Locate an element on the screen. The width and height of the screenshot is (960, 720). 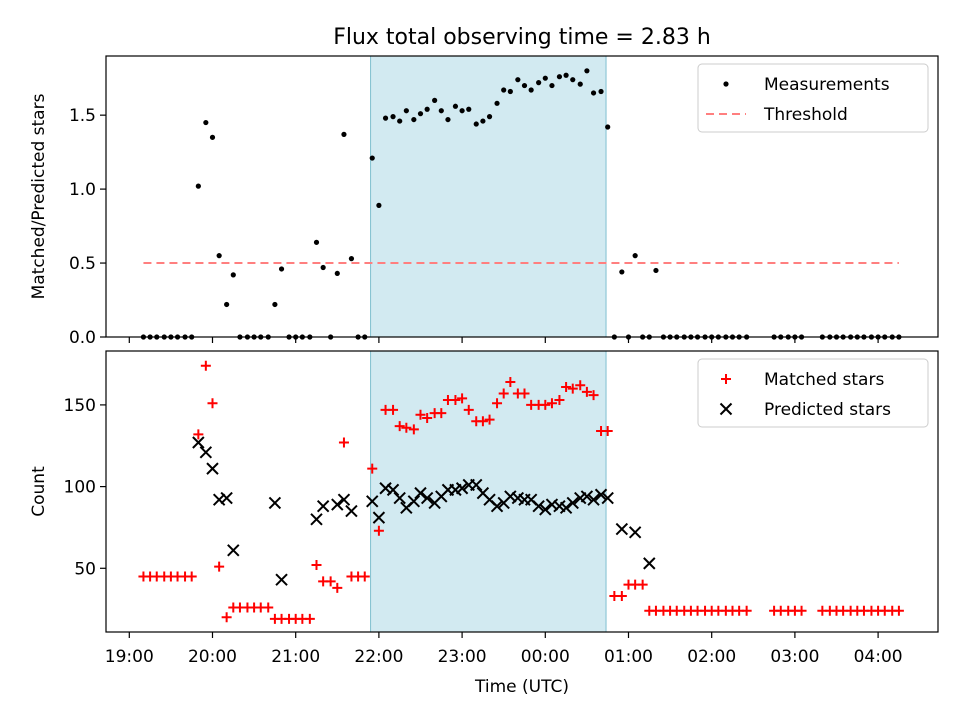
y-tick-label: 1.0 is located at coordinates (82, 190).